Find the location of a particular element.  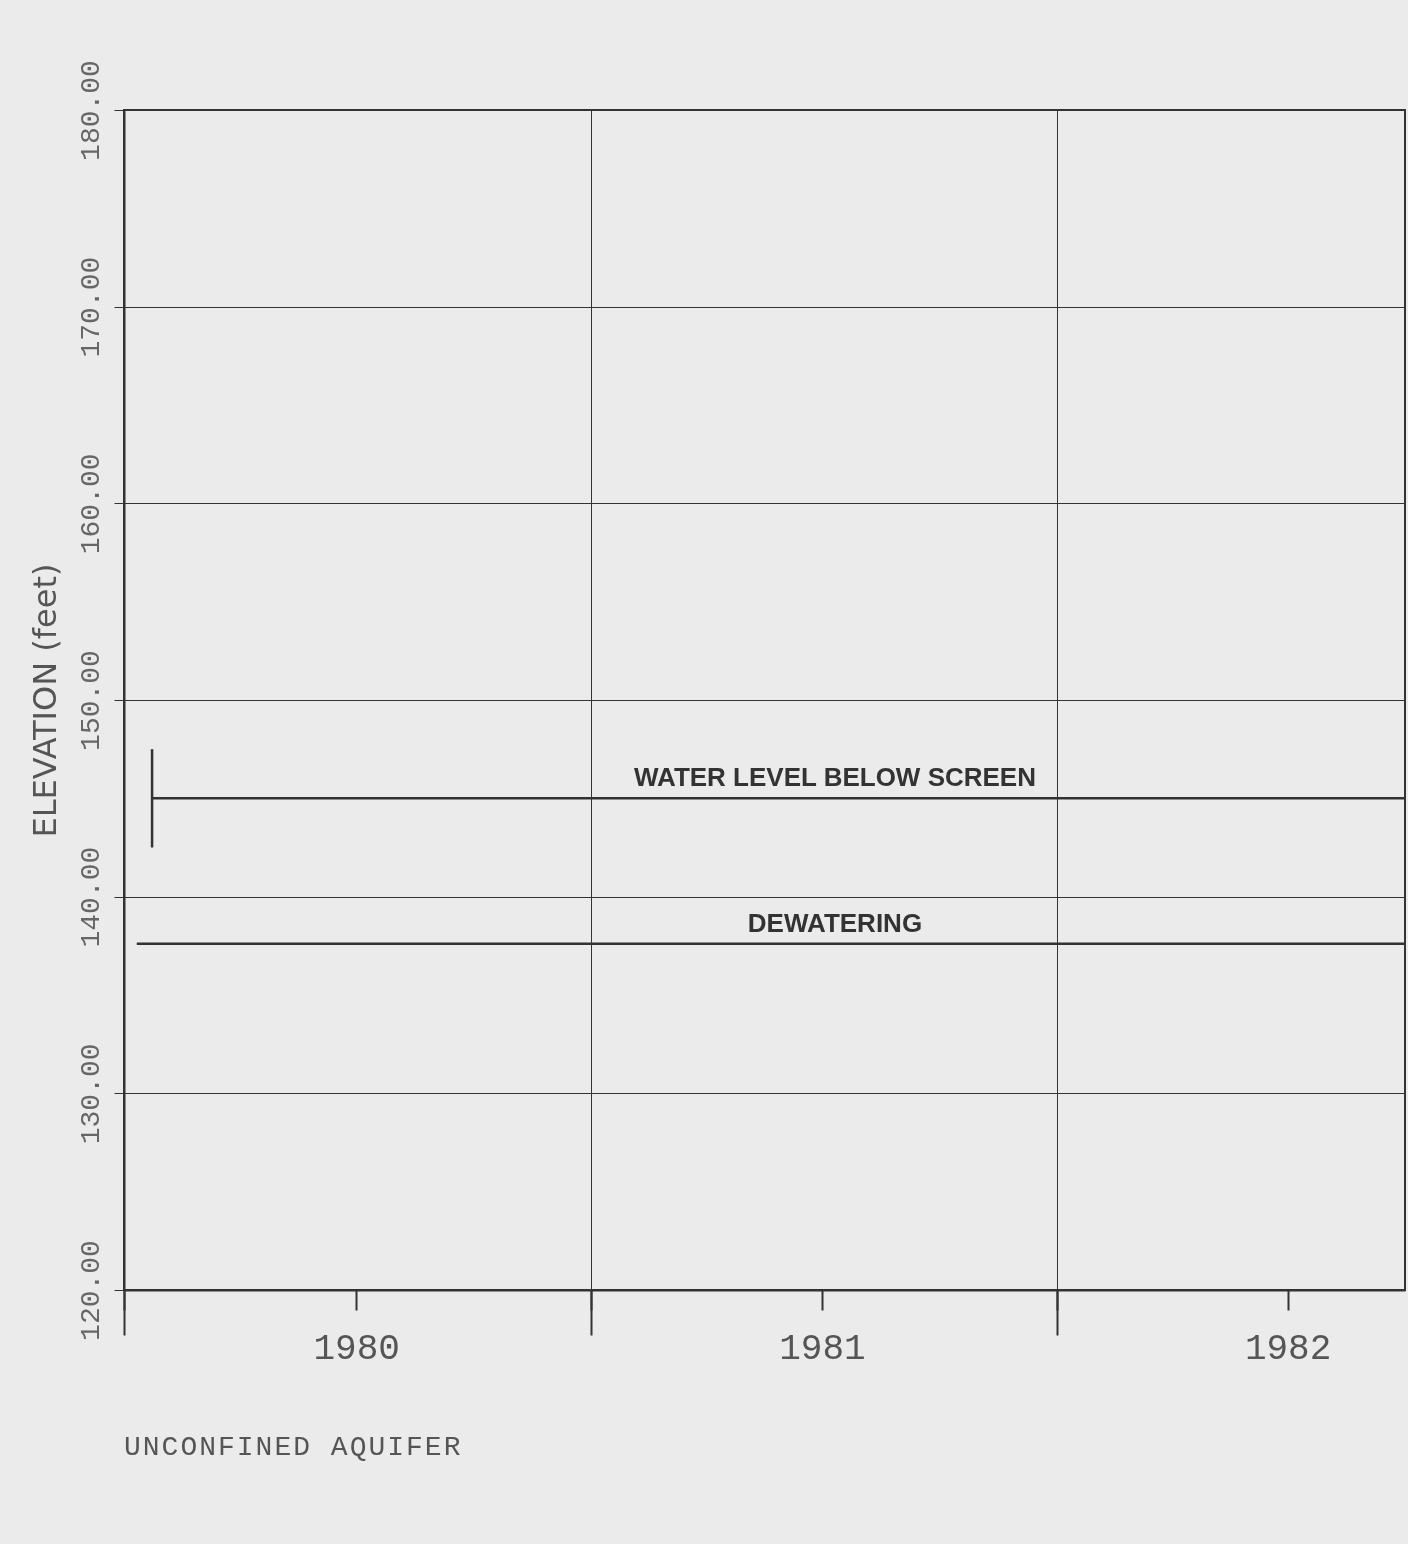

text: UNCONFINED AQUIFER is located at coordinates (293, 1447).